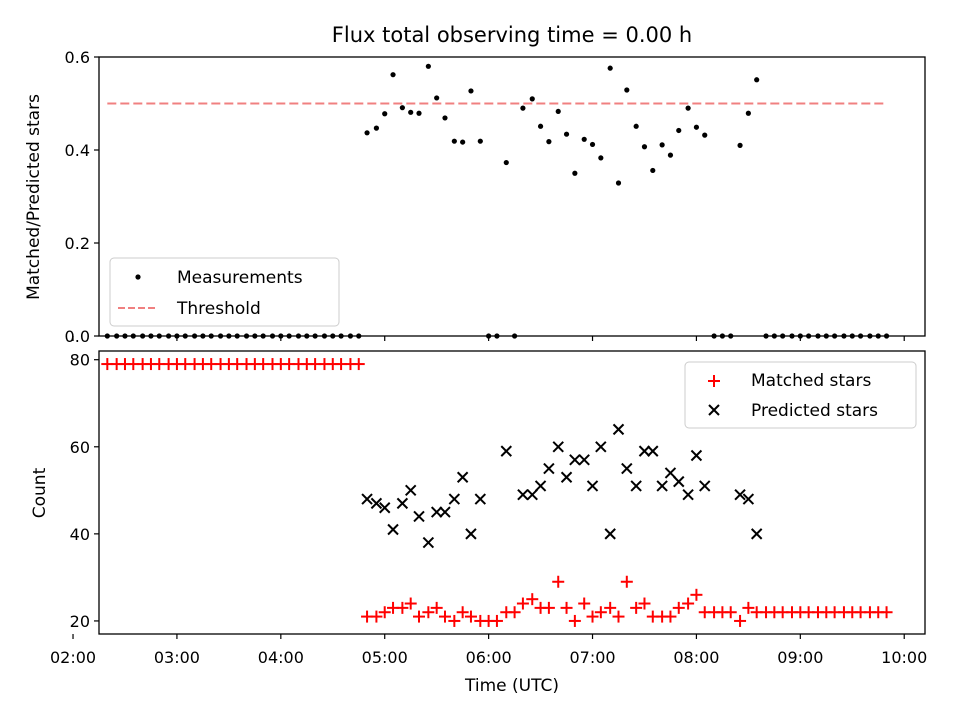  I want to click on ratio-legend: Measurements Threshold, so click(224, 292).